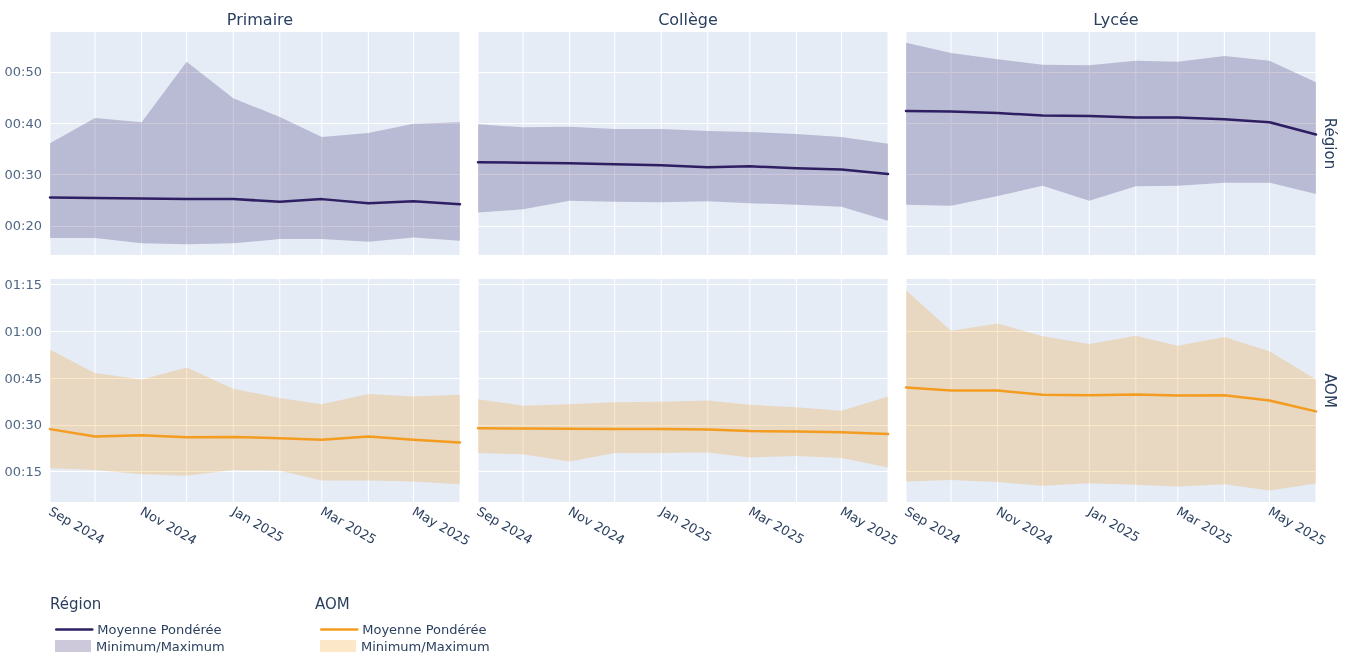 The image size is (1353, 668). What do you see at coordinates (23, 471) in the screenshot?
I see `y-tick-label: 00:15` at bounding box center [23, 471].